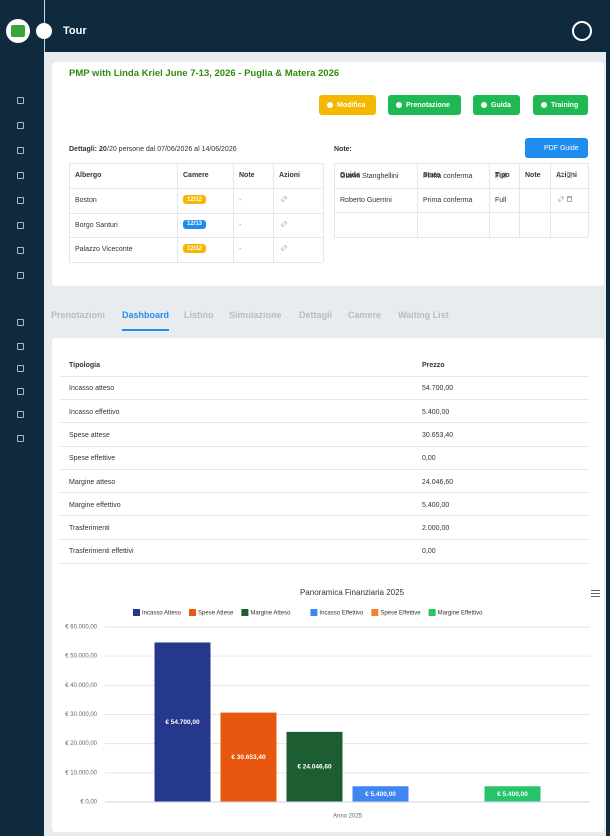  What do you see at coordinates (78, 315) in the screenshot?
I see `tab: Prenotazioni` at bounding box center [78, 315].